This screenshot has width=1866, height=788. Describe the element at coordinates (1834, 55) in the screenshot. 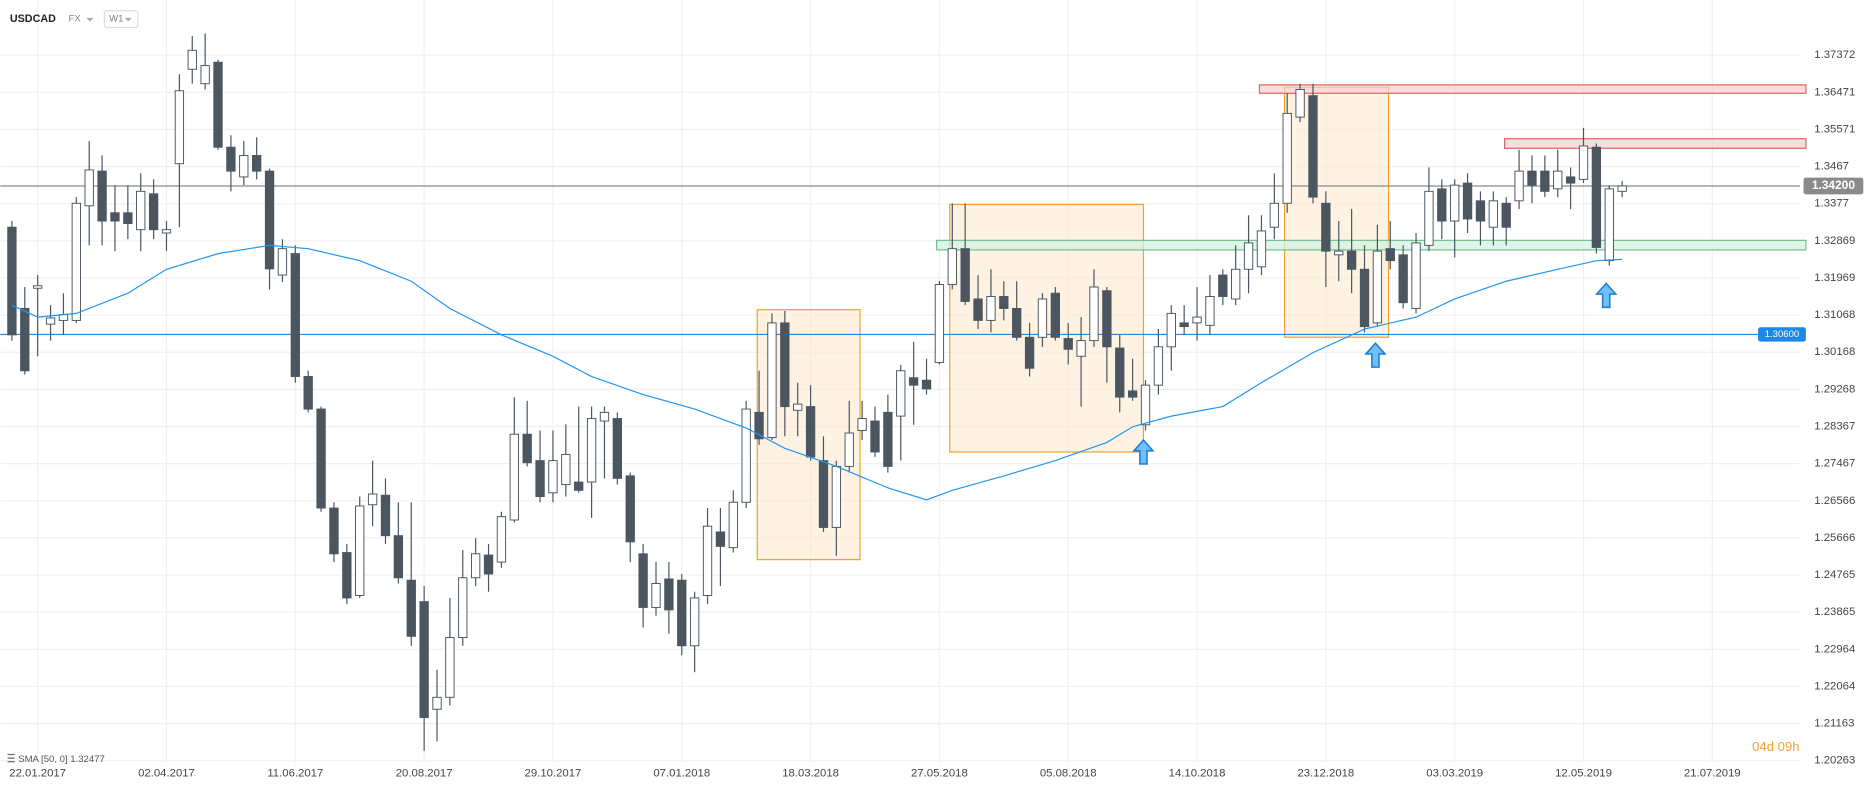

I see `y-tick-label: 1.37372` at that location.